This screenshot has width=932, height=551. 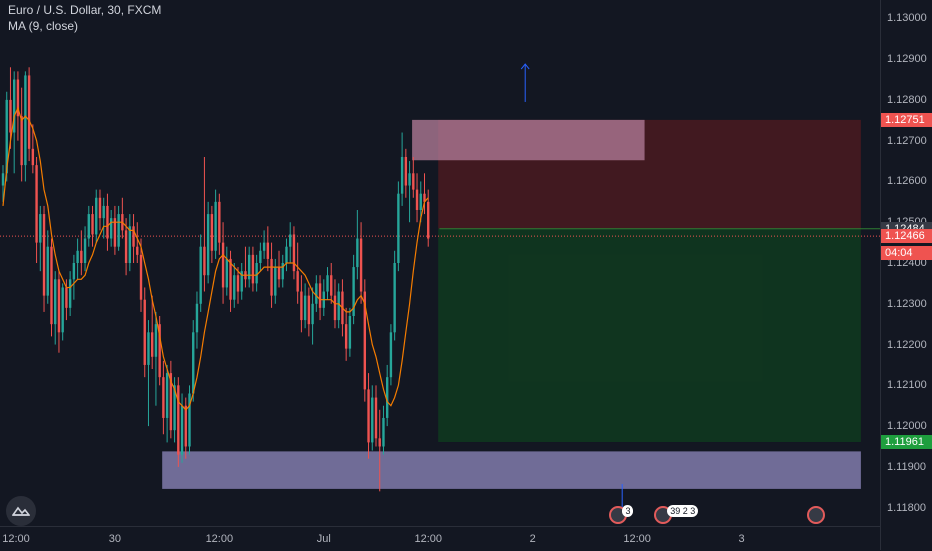 What do you see at coordinates (907, 385) in the screenshot?
I see `price-tick: 1.12100` at bounding box center [907, 385].